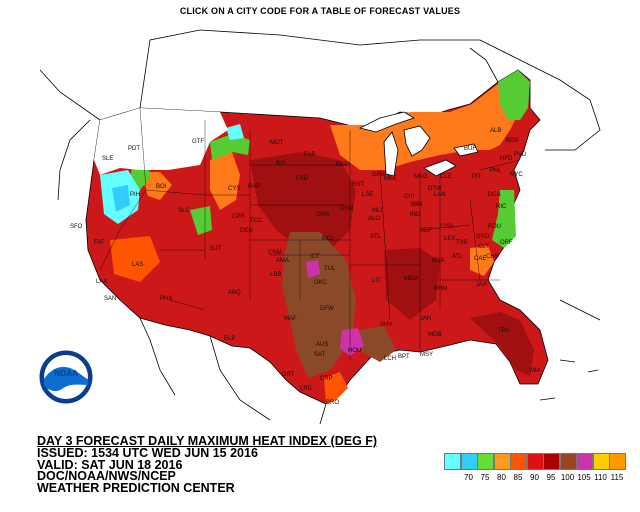  Describe the element at coordinates (496, 171) in the screenshot. I see `city-code-phl: PHL` at that location.